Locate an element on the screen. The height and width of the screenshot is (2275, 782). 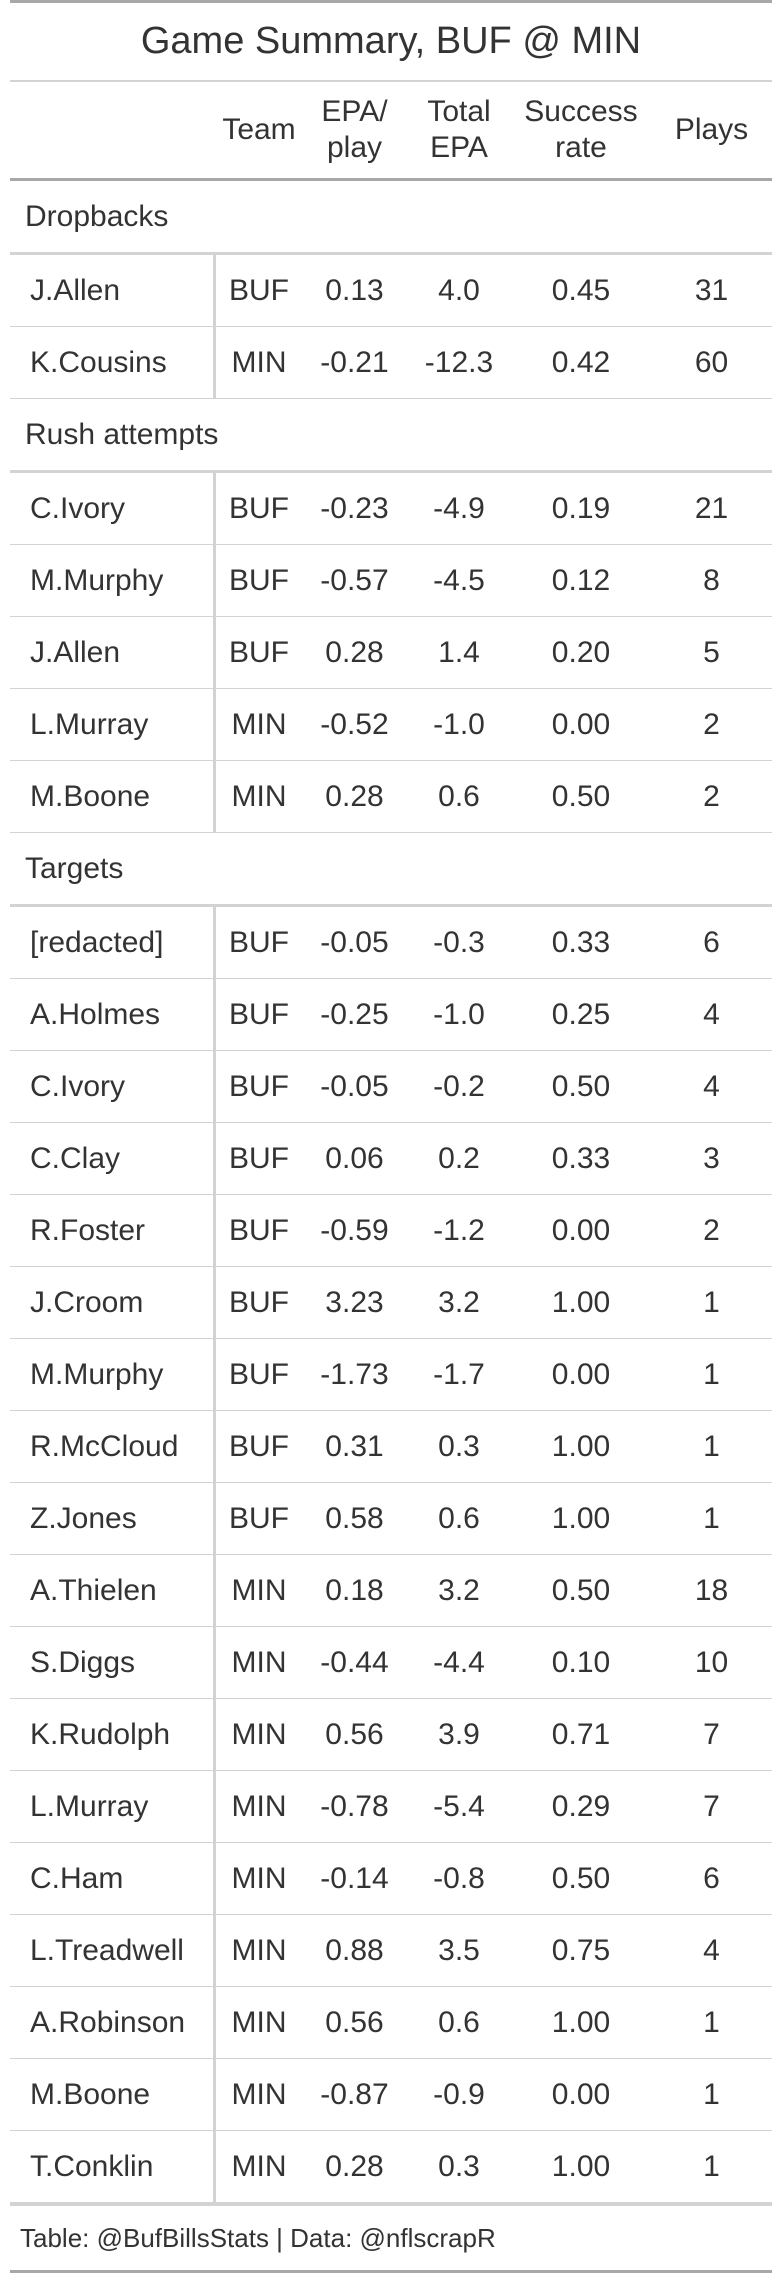
cell-epa-per-play: -0.25 is located at coordinates (354, 1014).